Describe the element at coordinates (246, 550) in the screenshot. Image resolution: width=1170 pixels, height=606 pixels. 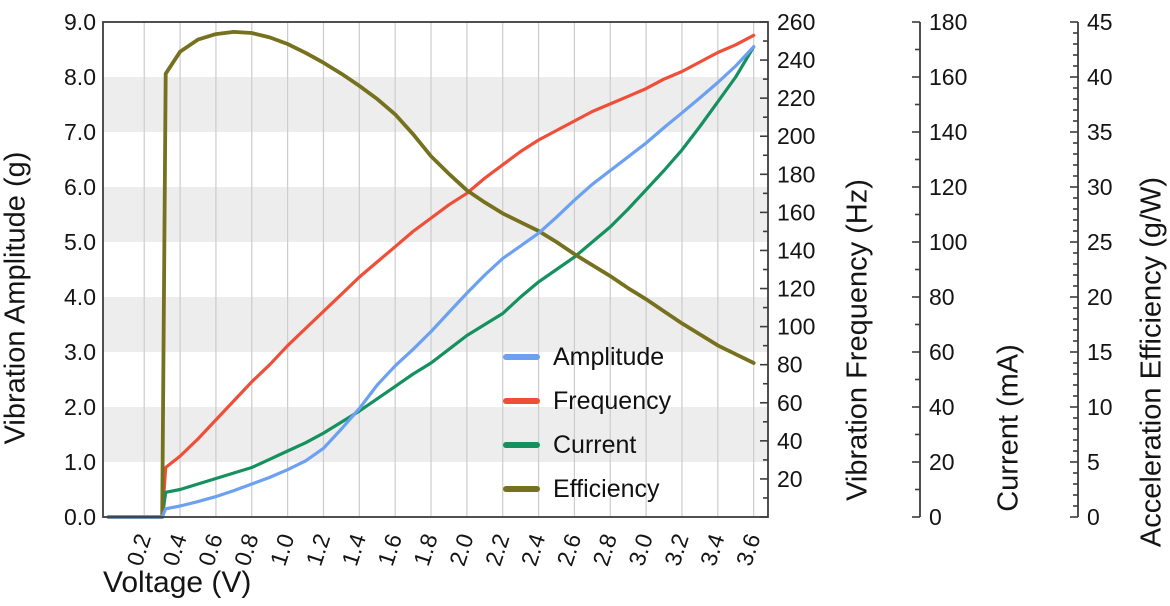
I see `x-tick-label: 0.8` at that location.